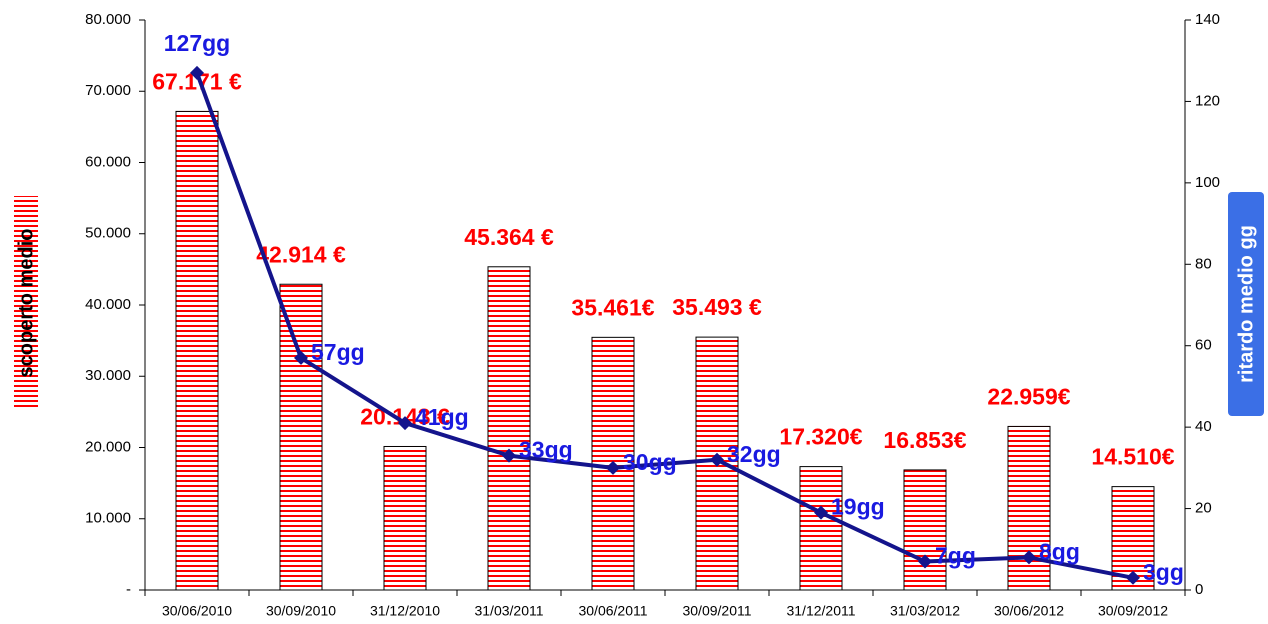  I want to click on y-tick-label: 10.000, so click(108, 518).